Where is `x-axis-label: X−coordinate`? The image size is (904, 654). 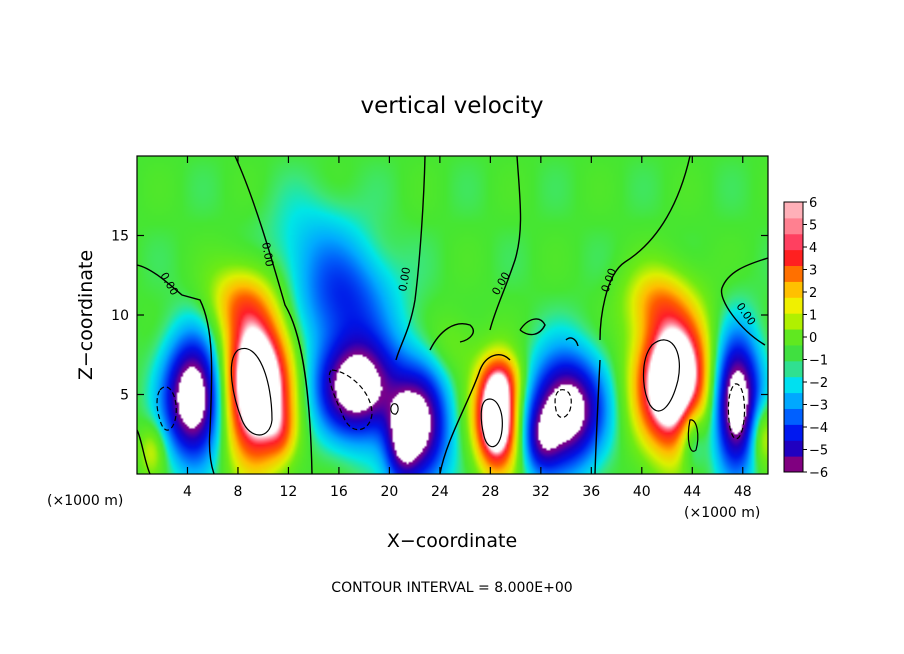 x-axis-label: X−coordinate is located at coordinates (452, 541).